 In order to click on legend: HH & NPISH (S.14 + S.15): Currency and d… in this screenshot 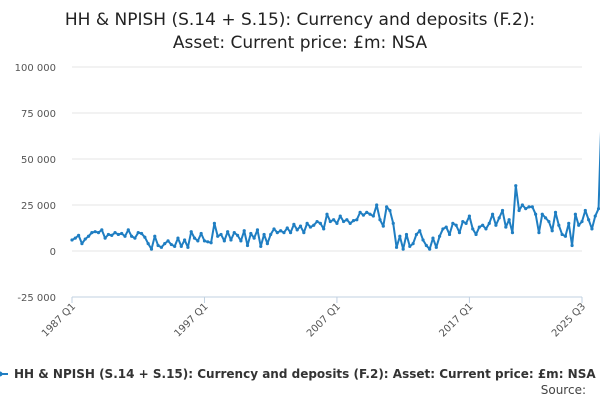, I will do `click(298, 374)`.